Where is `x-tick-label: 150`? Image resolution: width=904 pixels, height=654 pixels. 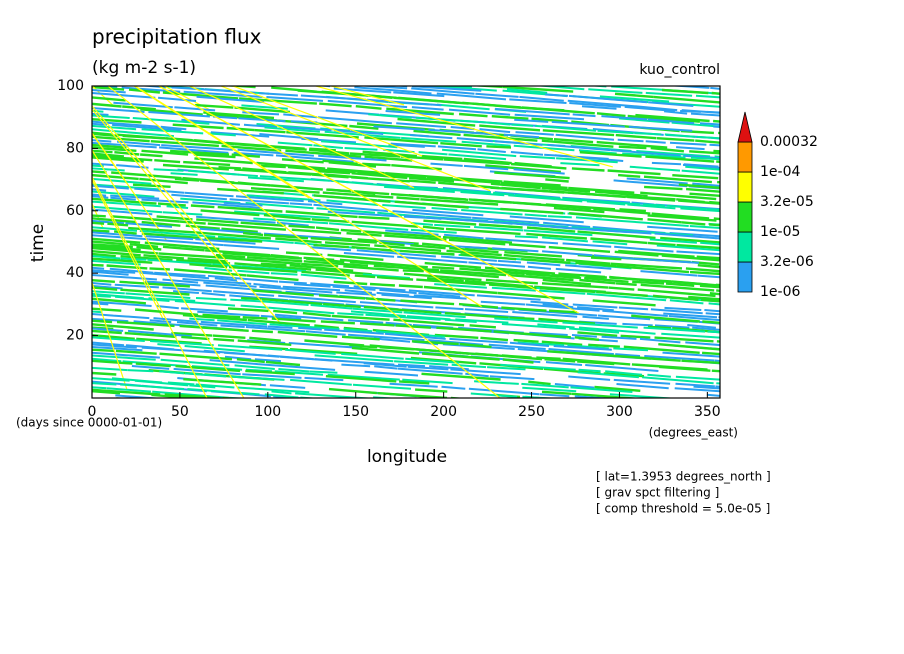
x-tick-label: 150 is located at coordinates (355, 412).